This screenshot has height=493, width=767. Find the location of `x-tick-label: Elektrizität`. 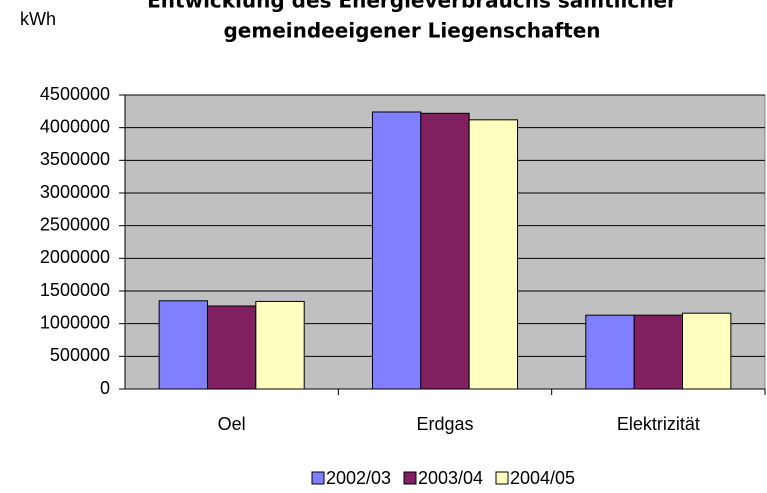

x-tick-label: Elektrizität is located at coordinates (658, 424).